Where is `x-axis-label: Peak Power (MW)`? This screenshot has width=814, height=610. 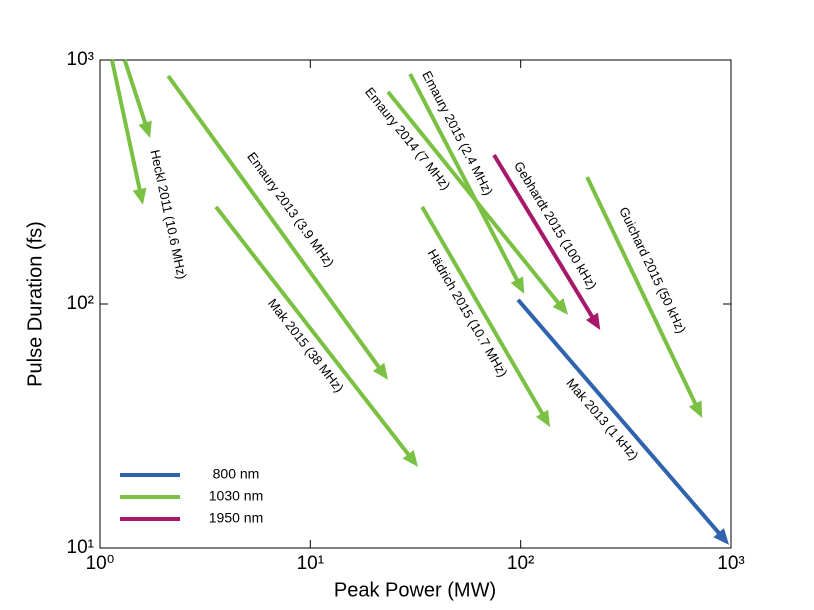
x-axis-label: Peak Power (MW) is located at coordinates (415, 590).